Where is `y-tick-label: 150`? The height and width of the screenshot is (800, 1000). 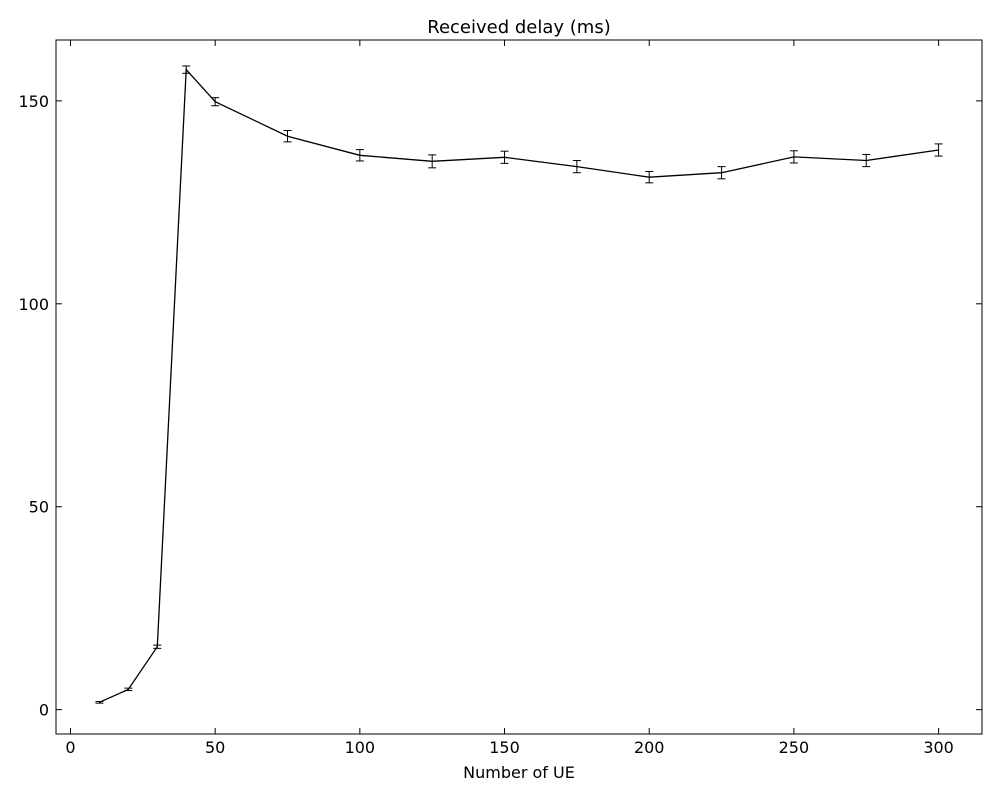
y-tick-label: 150 is located at coordinates (33, 101).